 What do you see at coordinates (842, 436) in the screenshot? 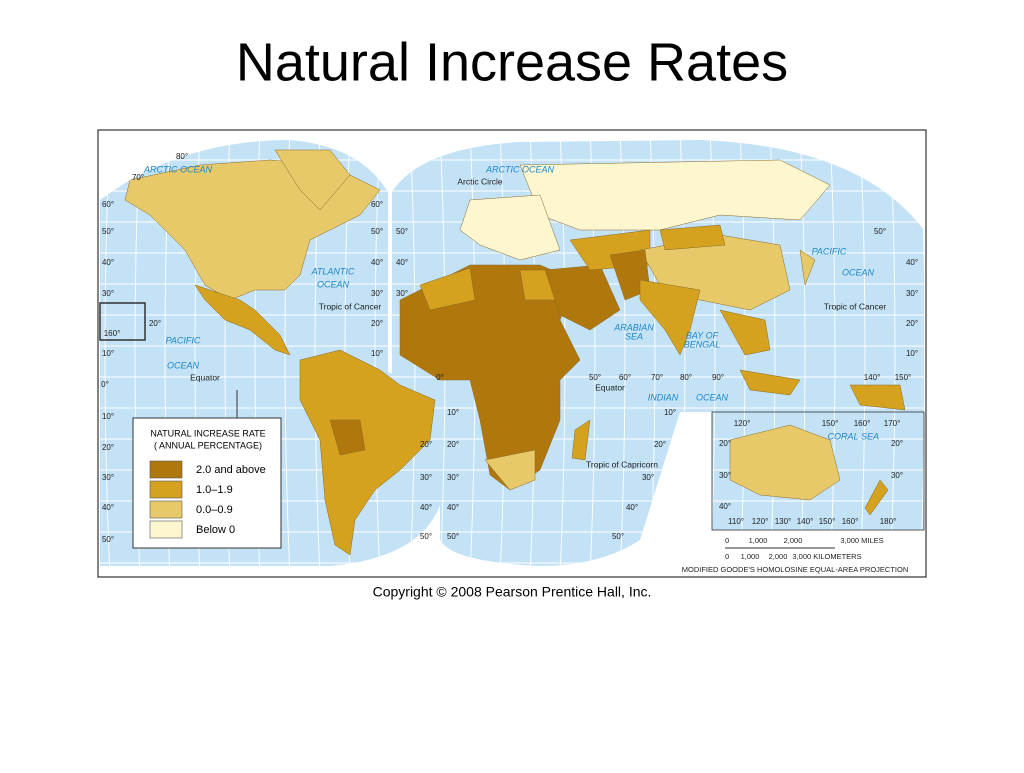
I see `ocean-label: CORAL` at bounding box center [842, 436].